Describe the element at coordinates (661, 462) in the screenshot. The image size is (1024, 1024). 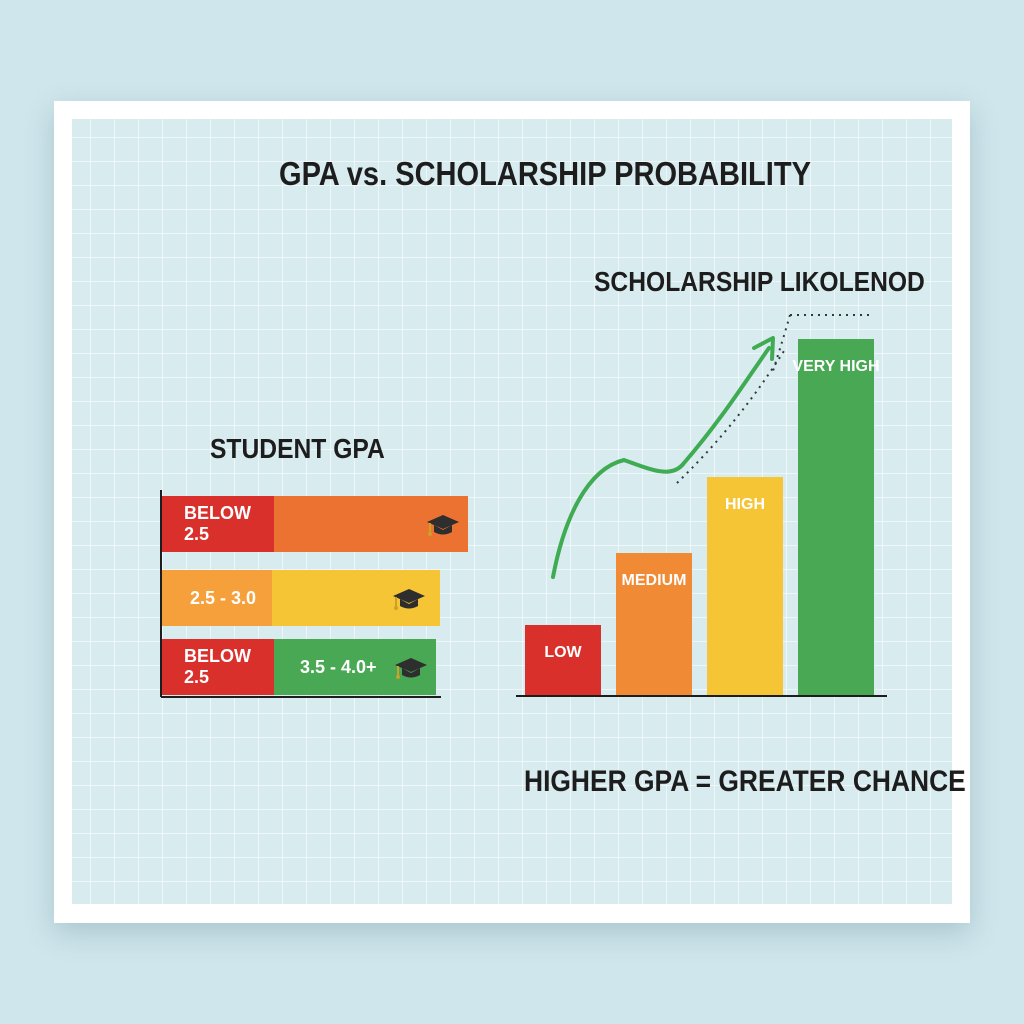
I see `trend-arrow` at that location.